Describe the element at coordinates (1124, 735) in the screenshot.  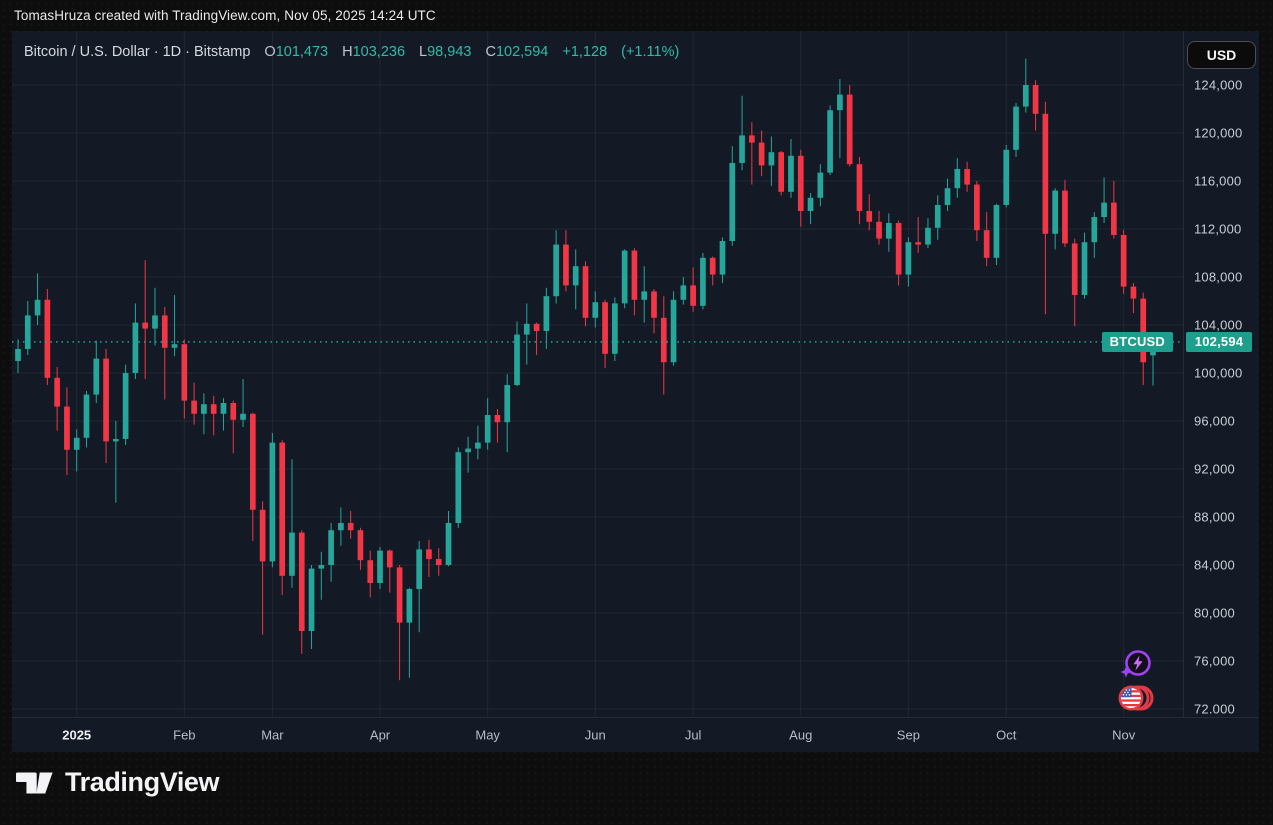
I see `time-tick-label: Nov` at that location.